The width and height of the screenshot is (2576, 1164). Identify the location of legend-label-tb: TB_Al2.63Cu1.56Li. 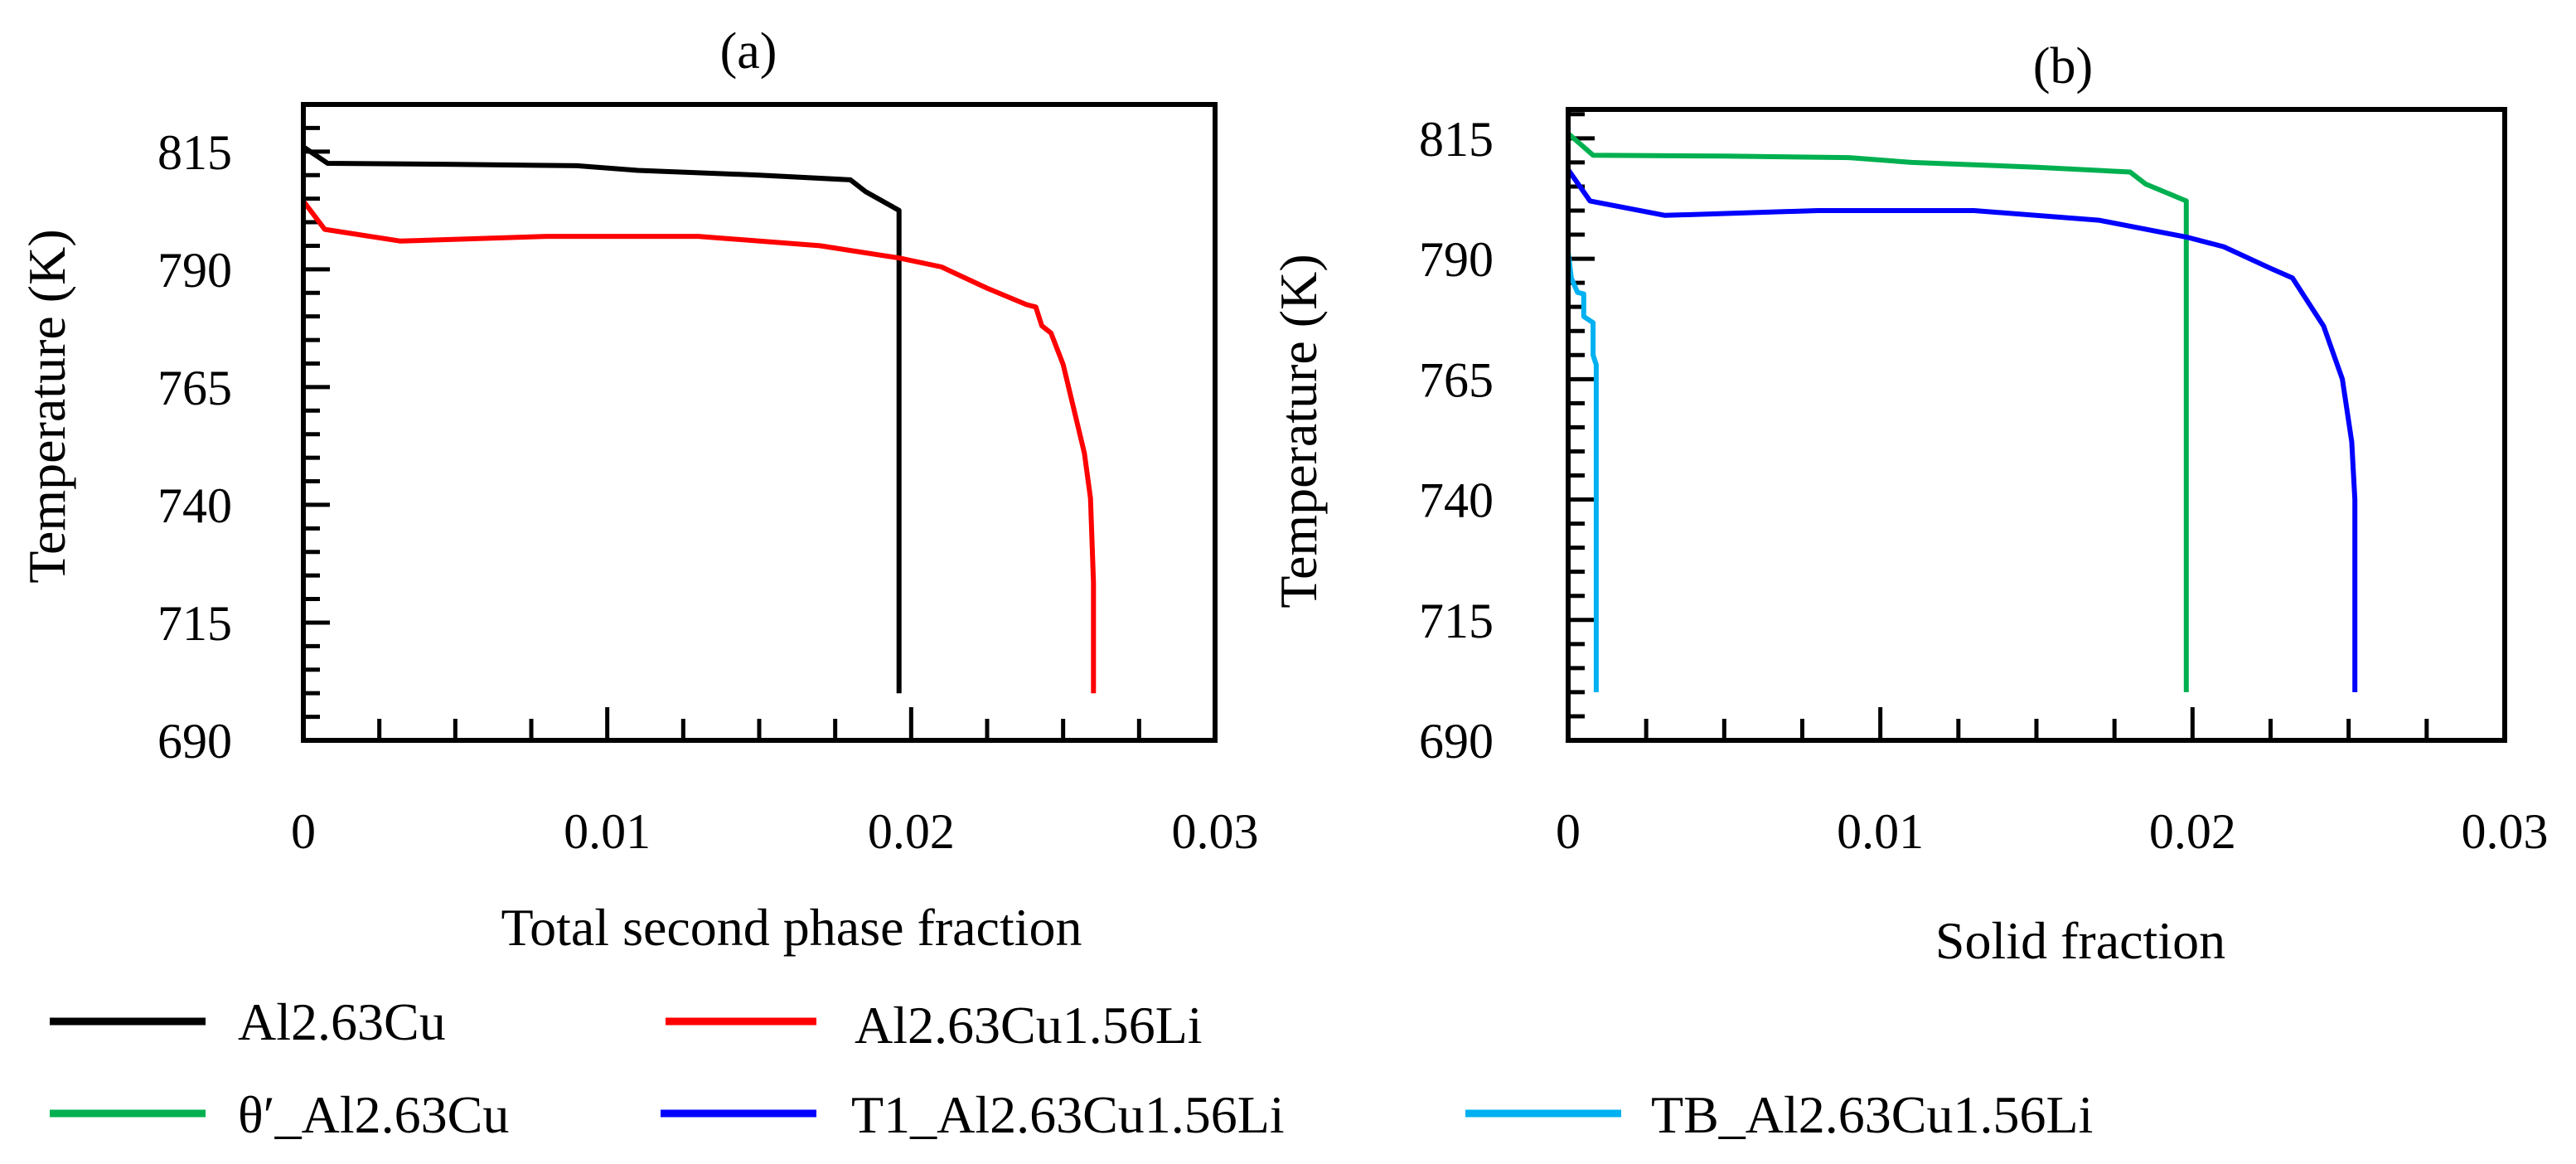
(1872, 1114).